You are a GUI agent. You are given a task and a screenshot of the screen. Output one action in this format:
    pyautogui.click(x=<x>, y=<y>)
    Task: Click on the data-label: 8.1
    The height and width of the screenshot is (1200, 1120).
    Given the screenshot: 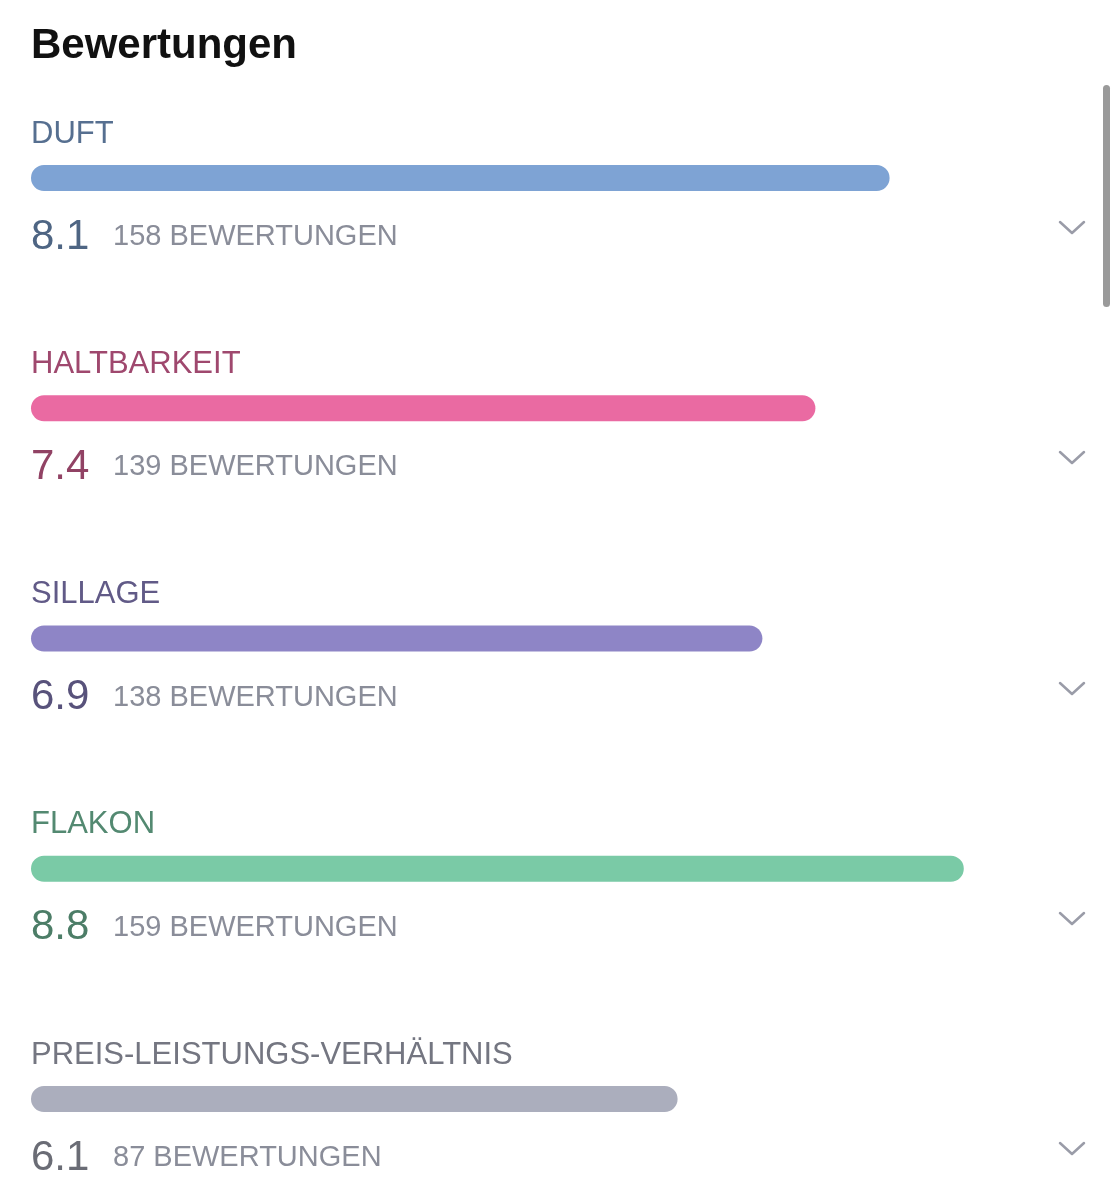 What is the action you would take?
    pyautogui.click(x=60, y=234)
    